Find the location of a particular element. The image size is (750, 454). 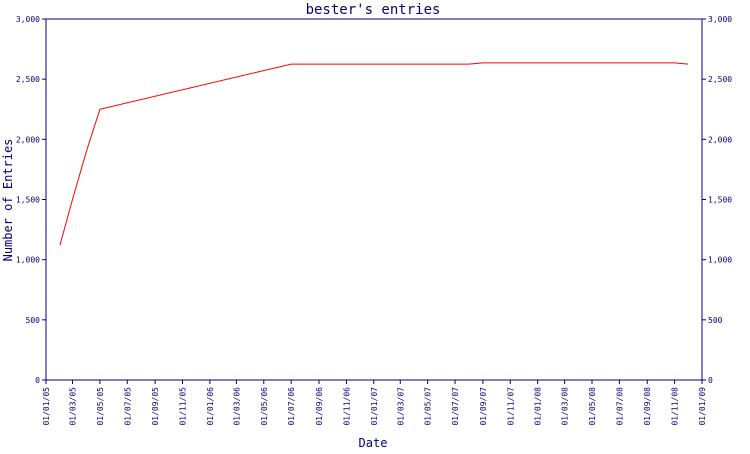

y-tick-label-right: 3,000 is located at coordinates (720, 19).